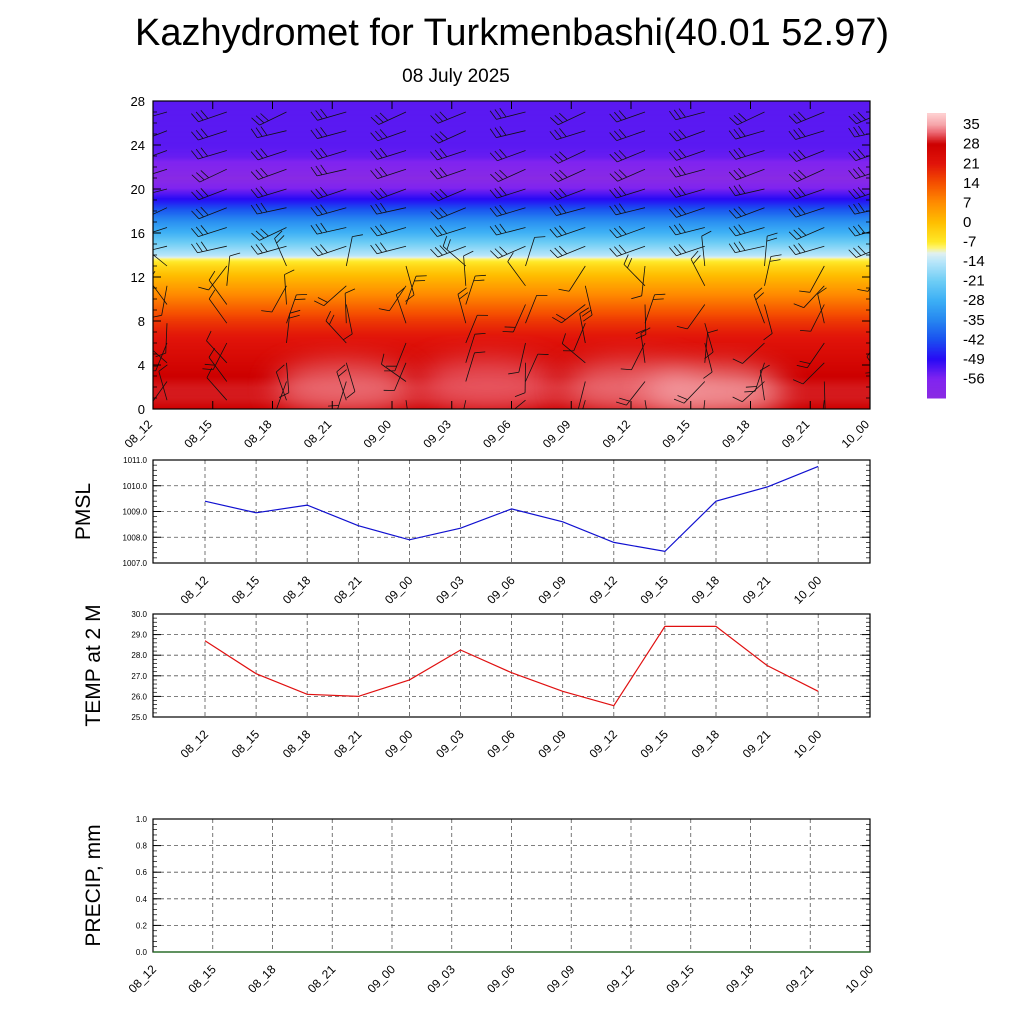  I want to click on x-tick-label: 09_18, so click(740, 979).